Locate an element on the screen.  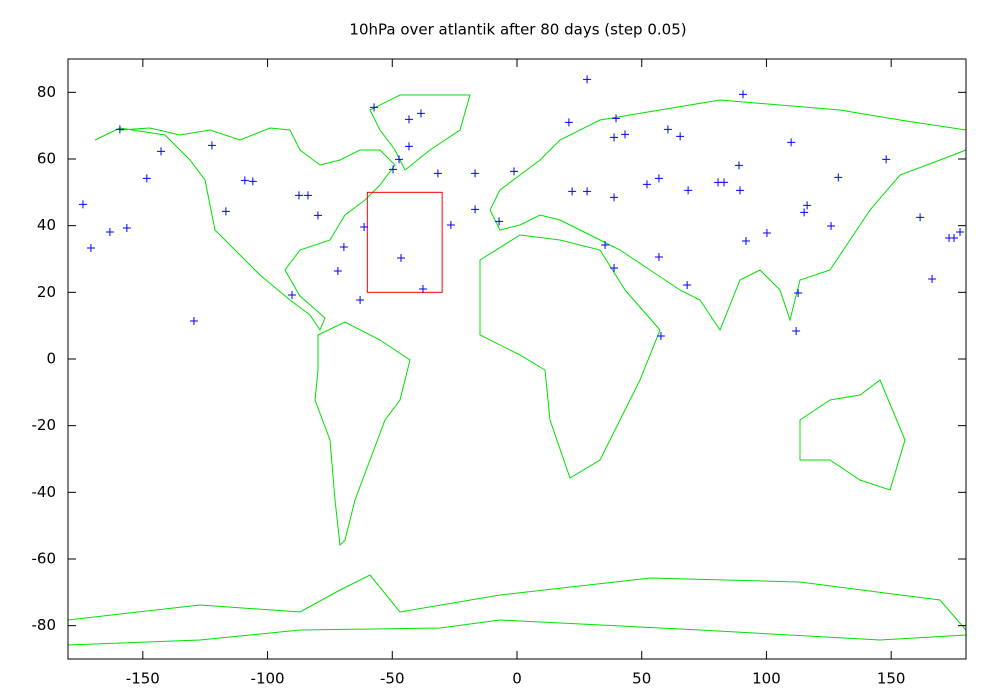
coast-africa is located at coordinates (570, 356).